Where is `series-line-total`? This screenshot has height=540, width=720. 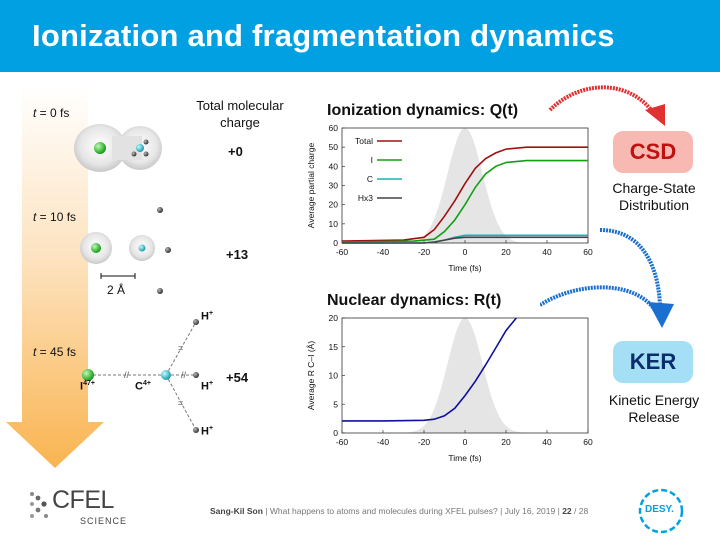
series-line-total is located at coordinates (464, 194).